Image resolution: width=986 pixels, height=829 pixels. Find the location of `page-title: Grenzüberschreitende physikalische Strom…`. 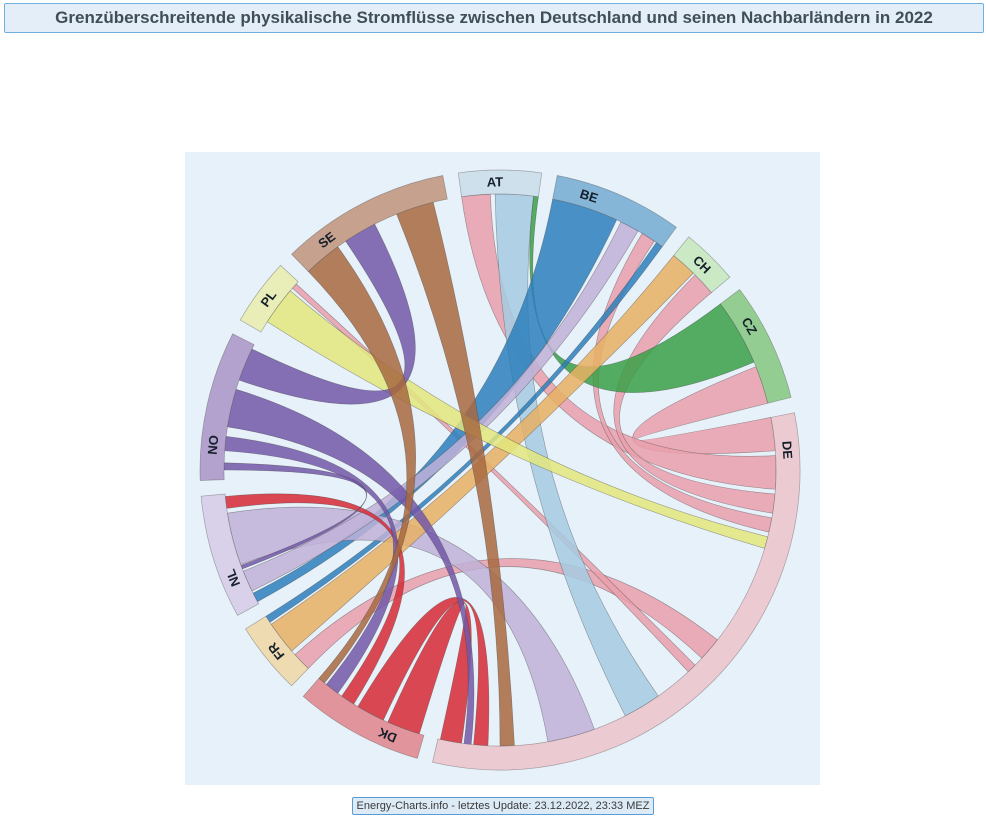

page-title: Grenzüberschreitende physikalische Strom… is located at coordinates (494, 18).